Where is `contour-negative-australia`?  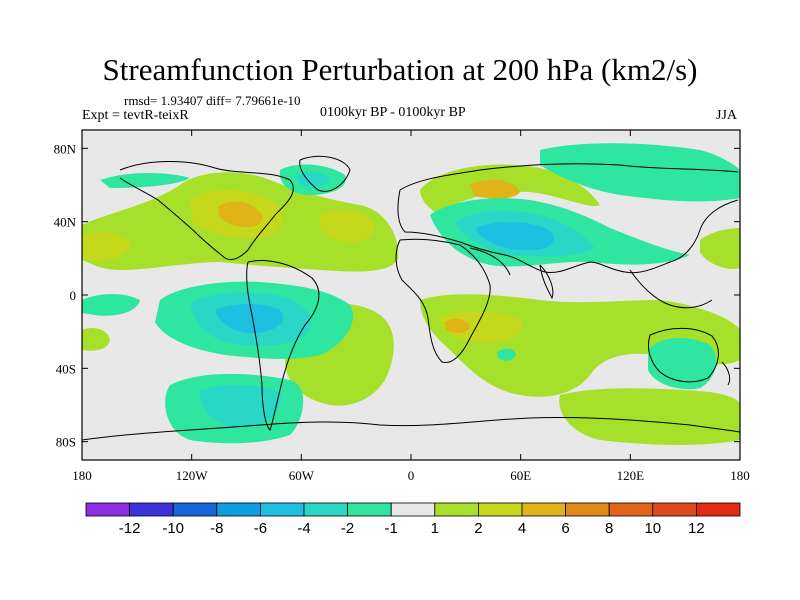 contour-negative-australia is located at coordinates (682, 364).